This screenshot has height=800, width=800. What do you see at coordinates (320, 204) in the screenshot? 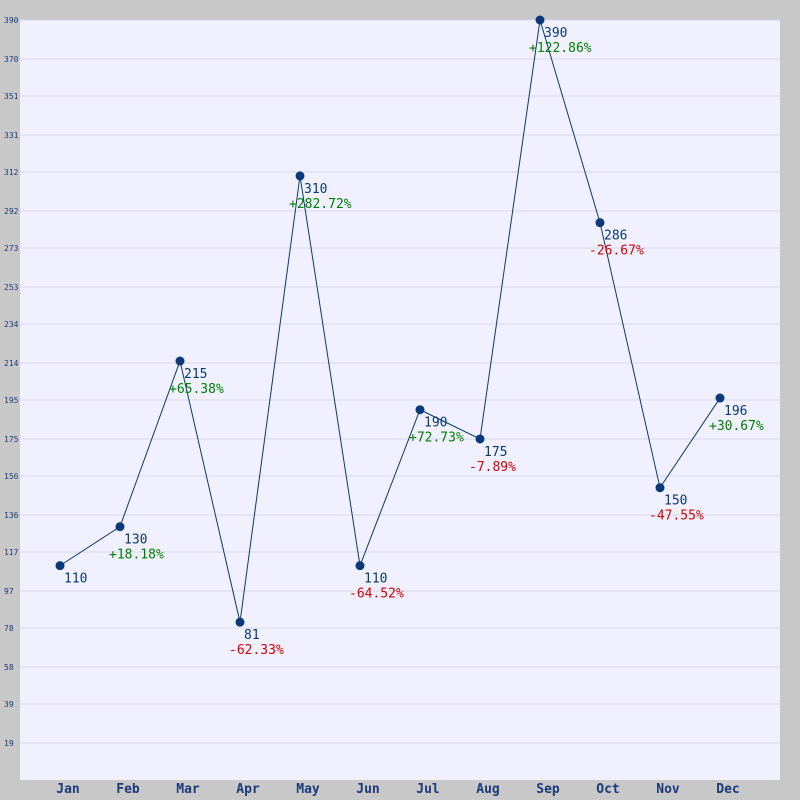
I see `change-label: +282.72%` at bounding box center [320, 204].